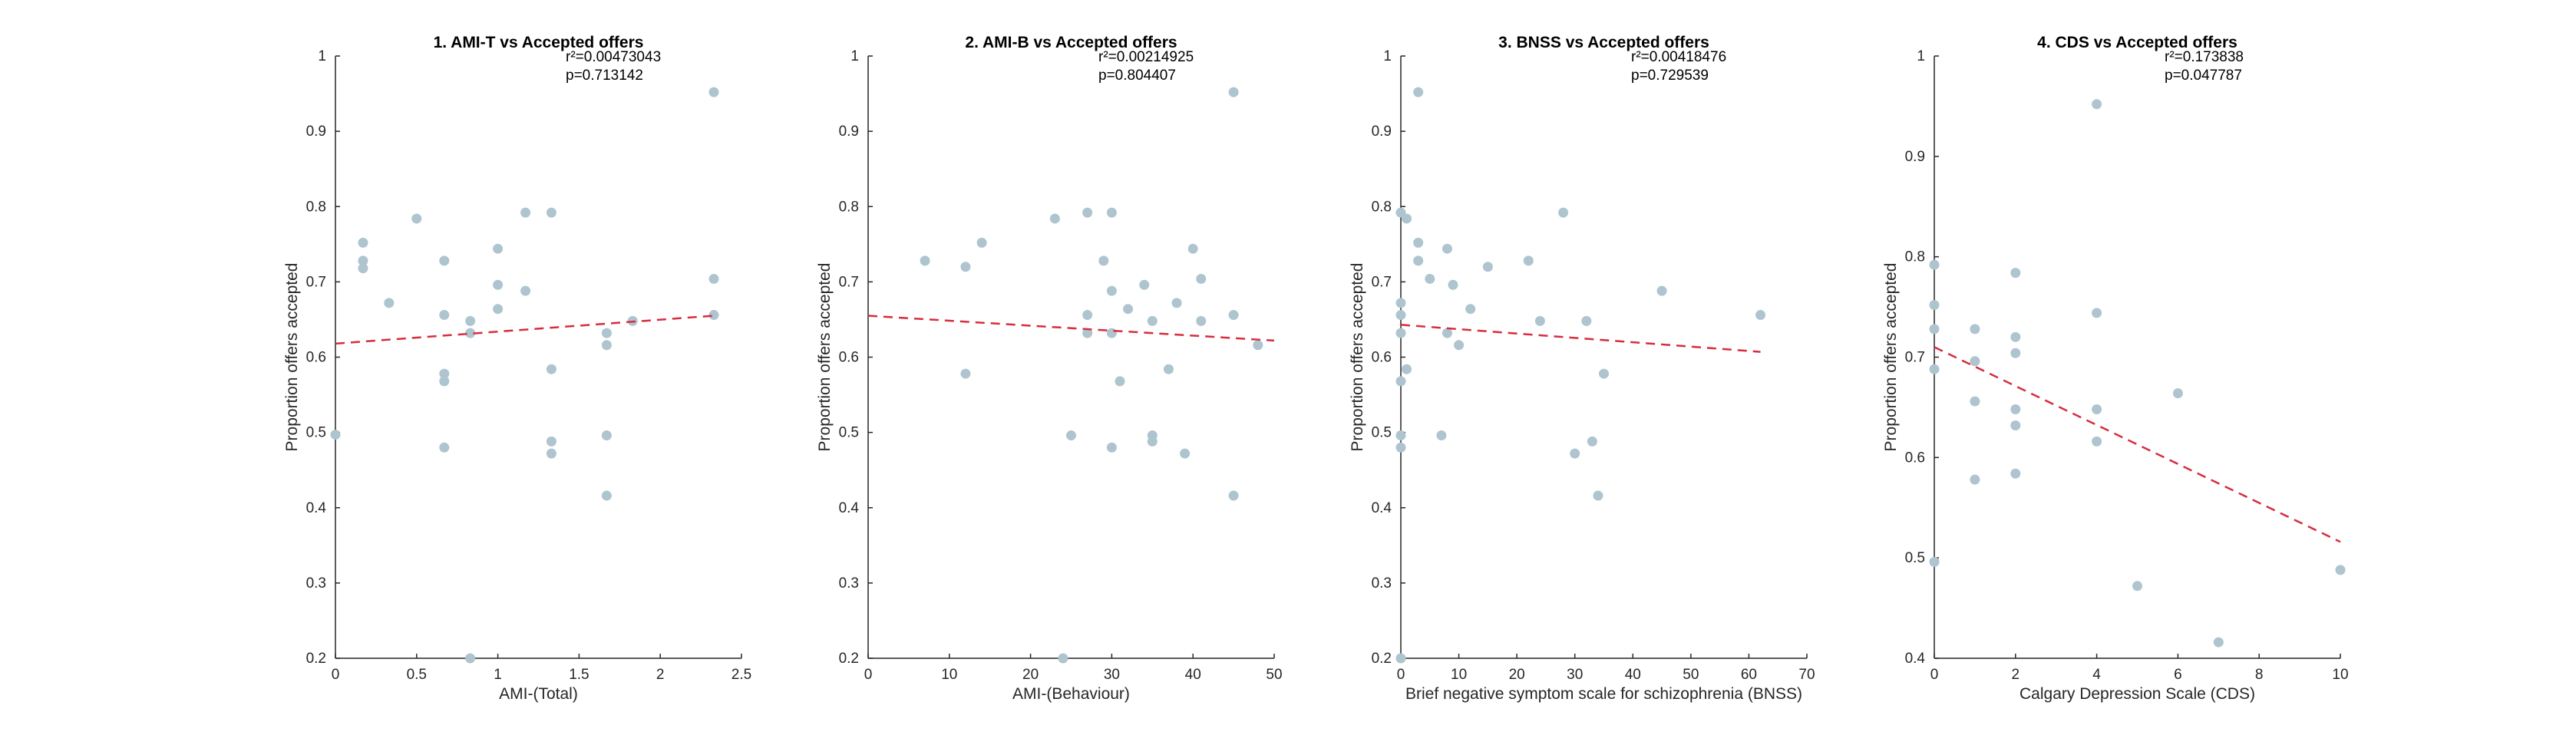 Image resolution: width=2576 pixels, height=735 pixels. Describe the element at coordinates (1806, 675) in the screenshot. I see `x-tick-label: 70` at that location.